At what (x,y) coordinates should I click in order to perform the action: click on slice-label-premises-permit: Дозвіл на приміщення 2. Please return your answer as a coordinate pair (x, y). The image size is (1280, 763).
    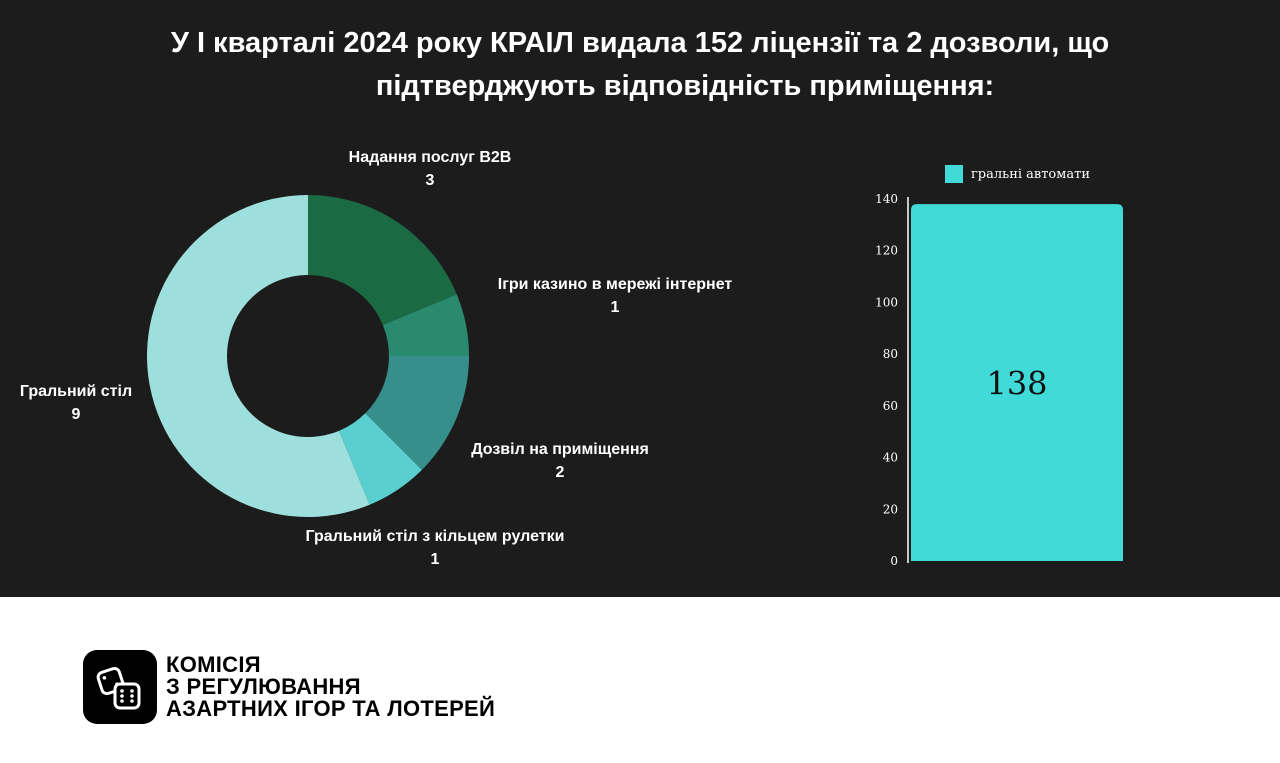
    Looking at the image, I should click on (560, 461).